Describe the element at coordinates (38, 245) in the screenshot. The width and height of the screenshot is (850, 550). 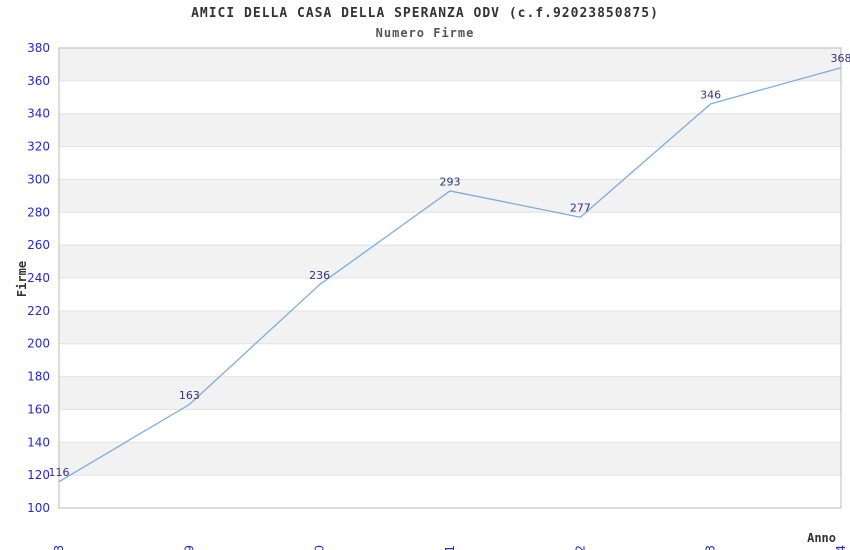
I see `y-tick-label: 260` at that location.